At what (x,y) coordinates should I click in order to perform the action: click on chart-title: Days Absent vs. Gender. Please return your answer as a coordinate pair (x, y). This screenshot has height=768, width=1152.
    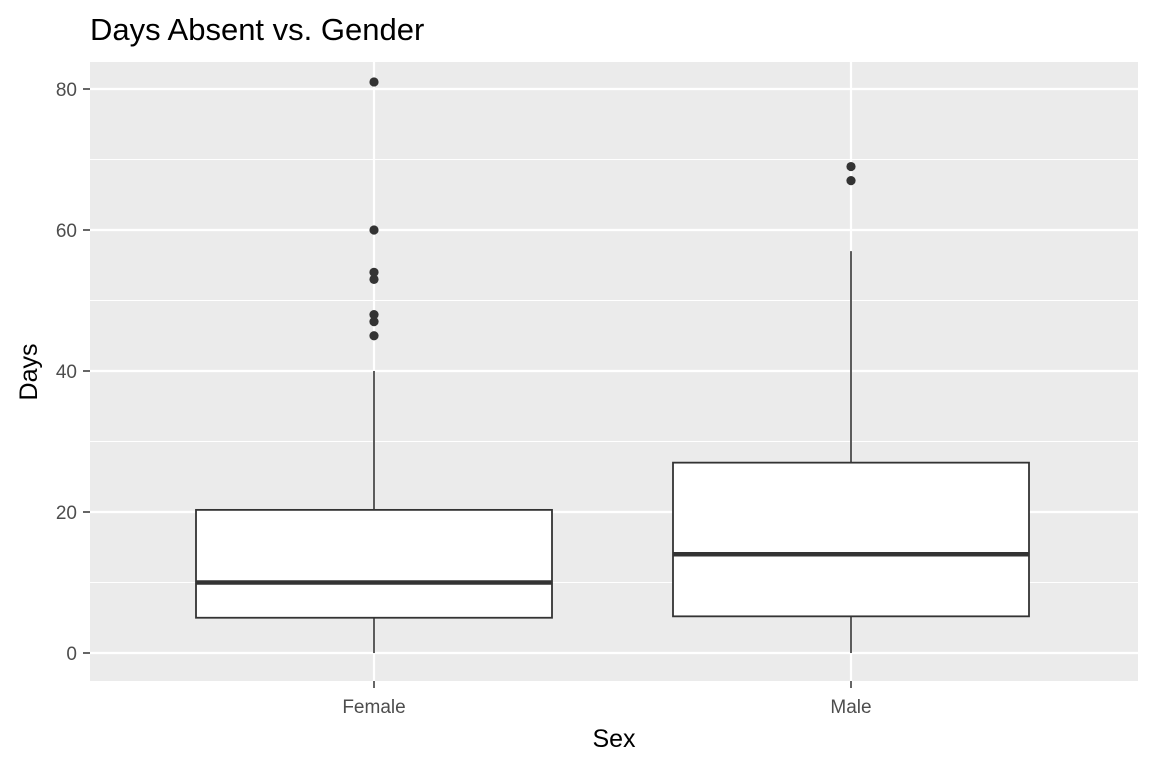
    Looking at the image, I should click on (257, 29).